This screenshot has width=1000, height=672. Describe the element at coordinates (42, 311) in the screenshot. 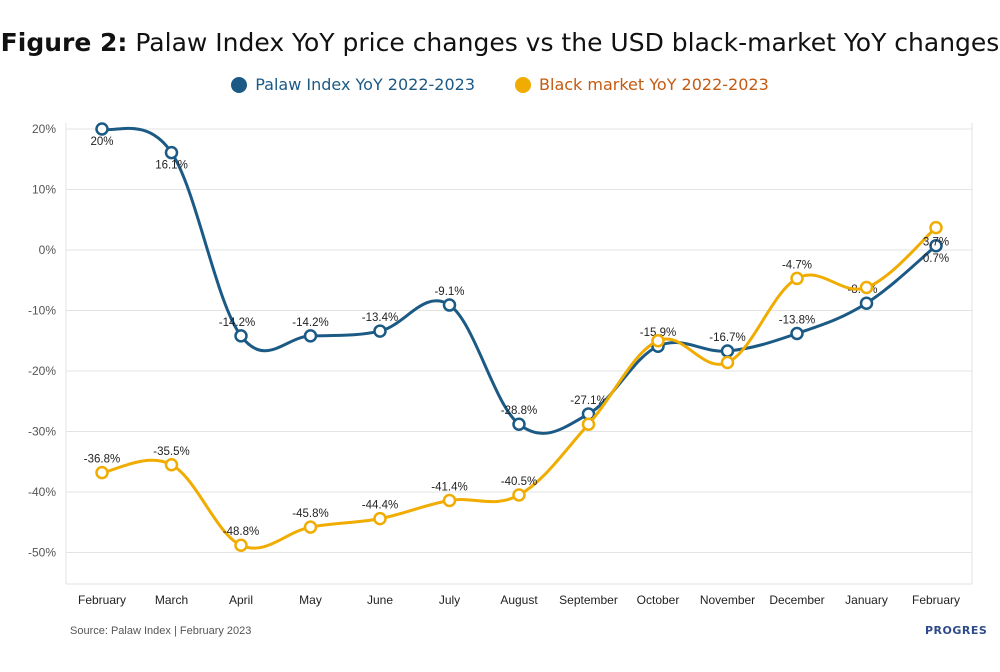

I see `y-tick-label: -10%` at that location.